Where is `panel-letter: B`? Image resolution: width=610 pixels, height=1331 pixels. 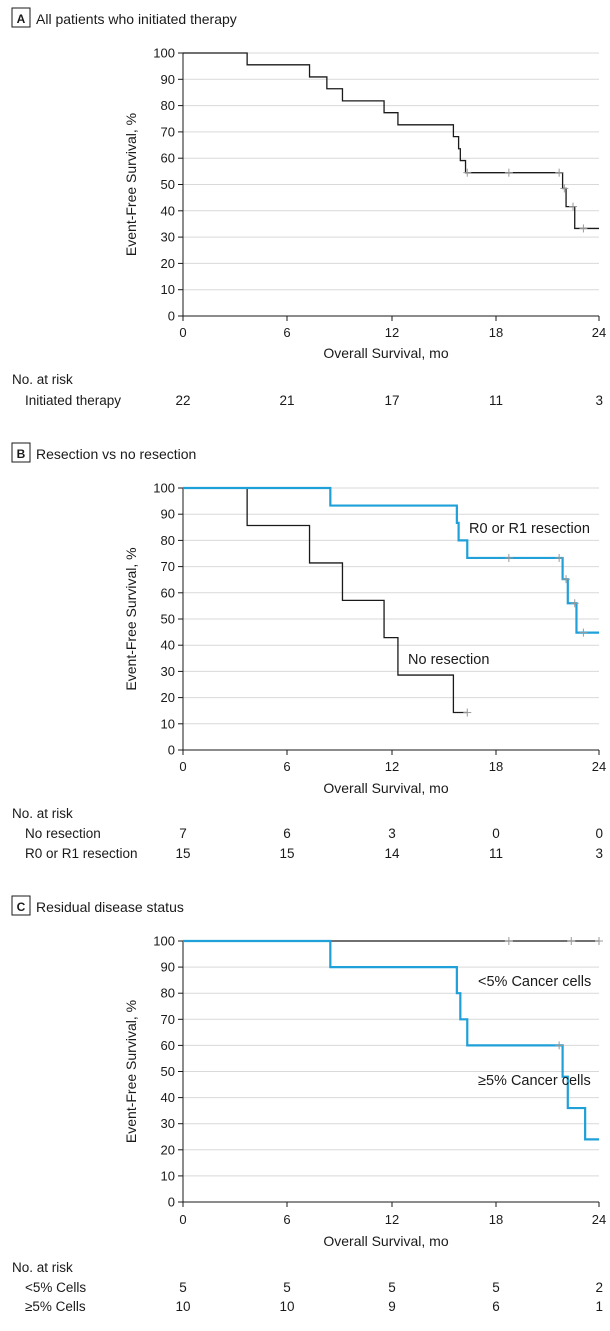
panel-letter: B is located at coordinates (21, 454).